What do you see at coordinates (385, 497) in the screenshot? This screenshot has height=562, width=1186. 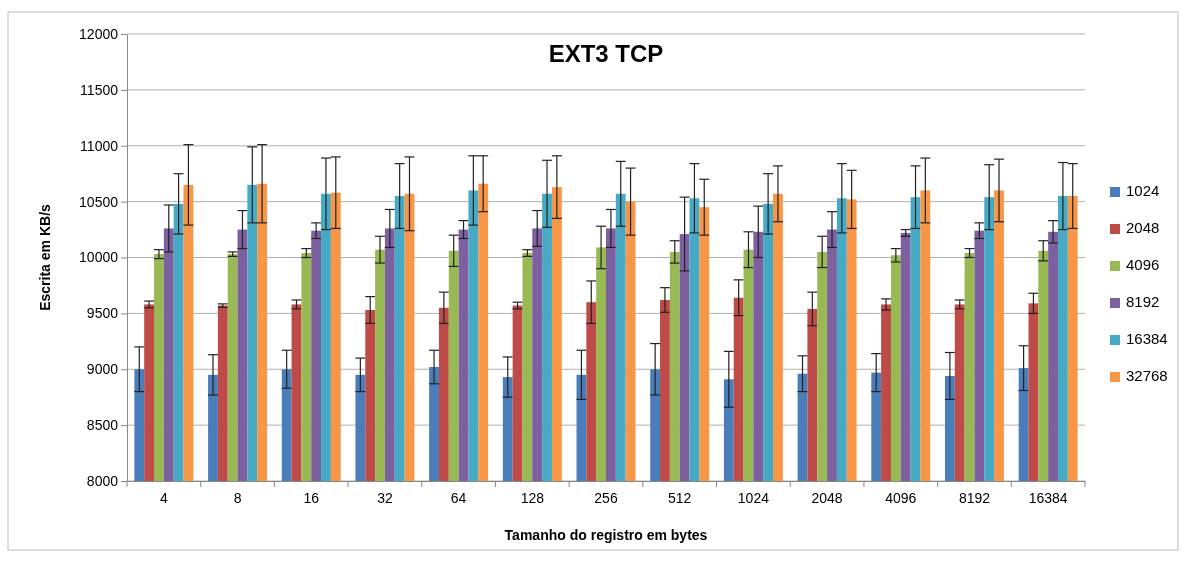 I see `x-tick-label: 32` at bounding box center [385, 497].